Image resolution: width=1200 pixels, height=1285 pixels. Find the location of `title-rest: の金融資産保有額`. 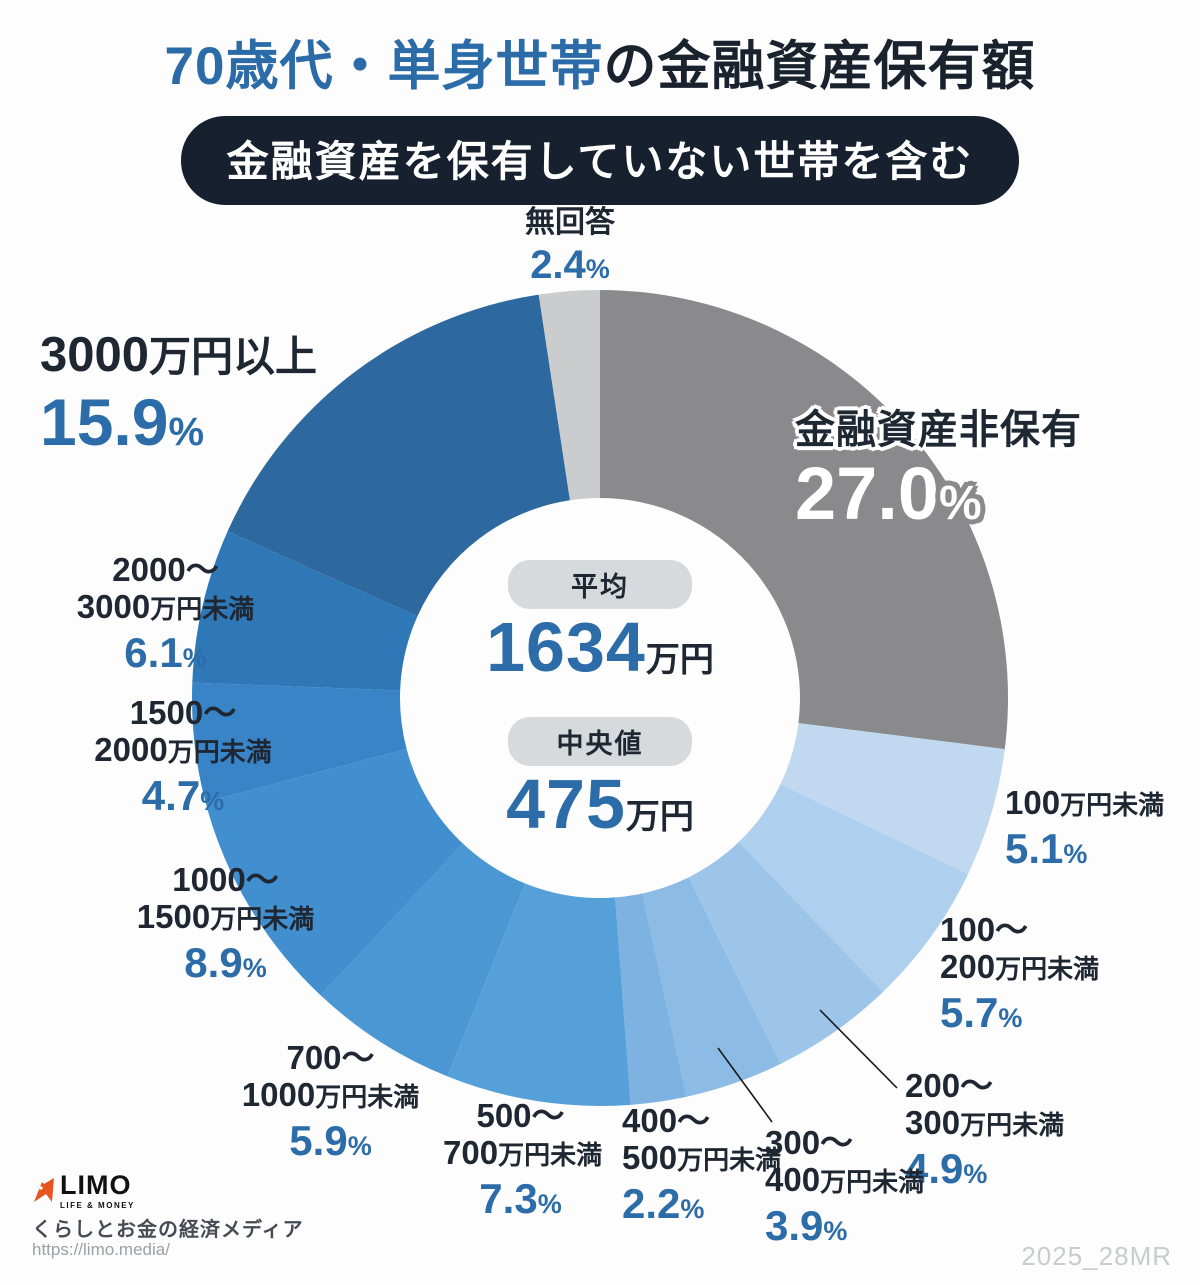

title-rest: の金融資産保有額 is located at coordinates (819, 66).